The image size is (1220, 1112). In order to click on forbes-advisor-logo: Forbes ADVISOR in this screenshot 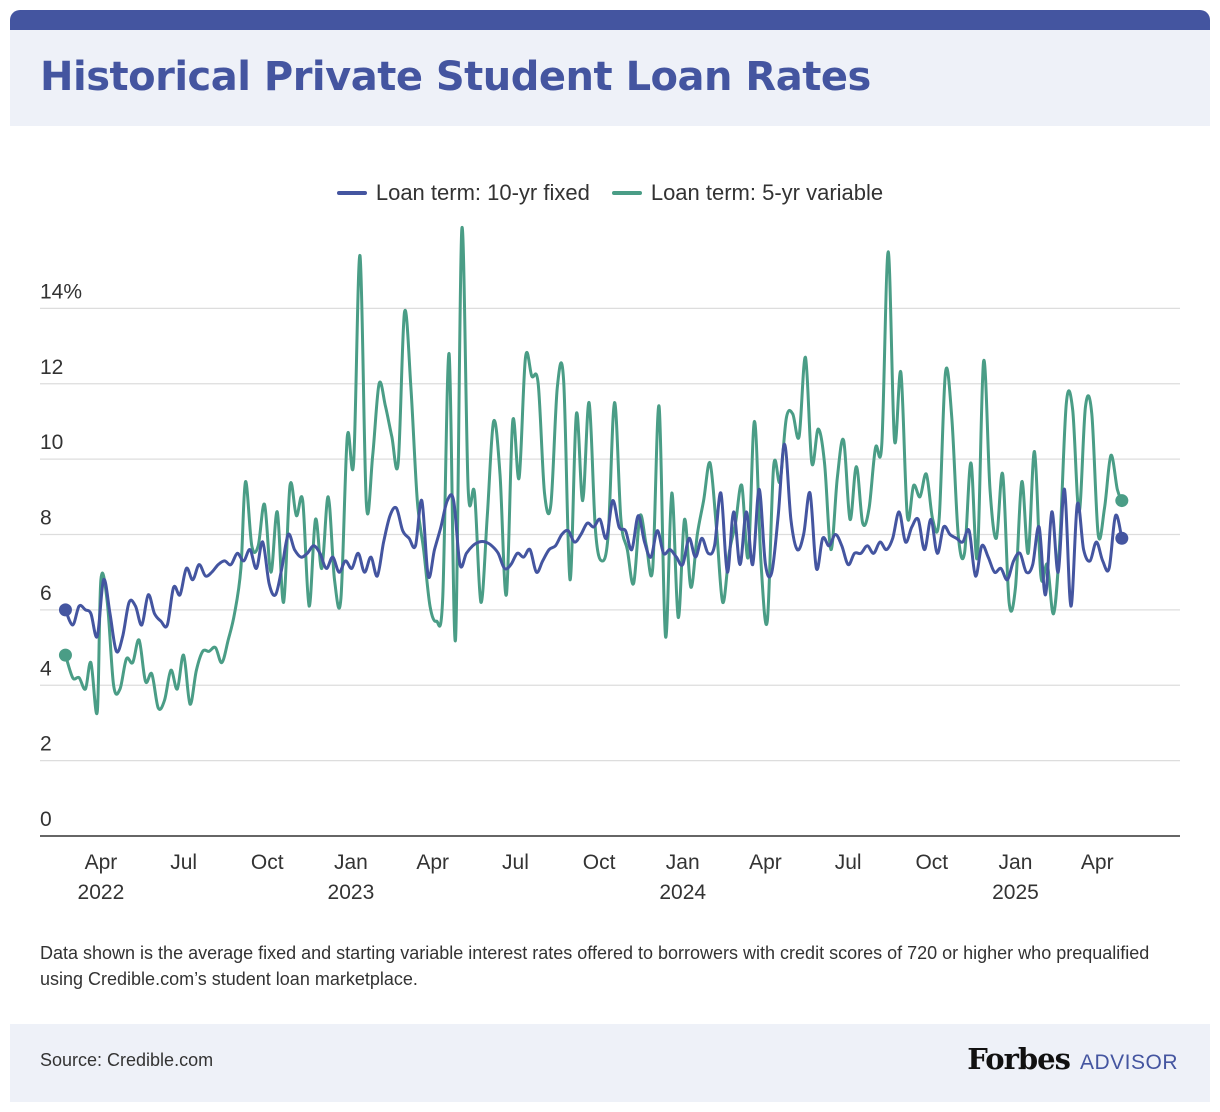, I will do `click(1072, 1059)`.